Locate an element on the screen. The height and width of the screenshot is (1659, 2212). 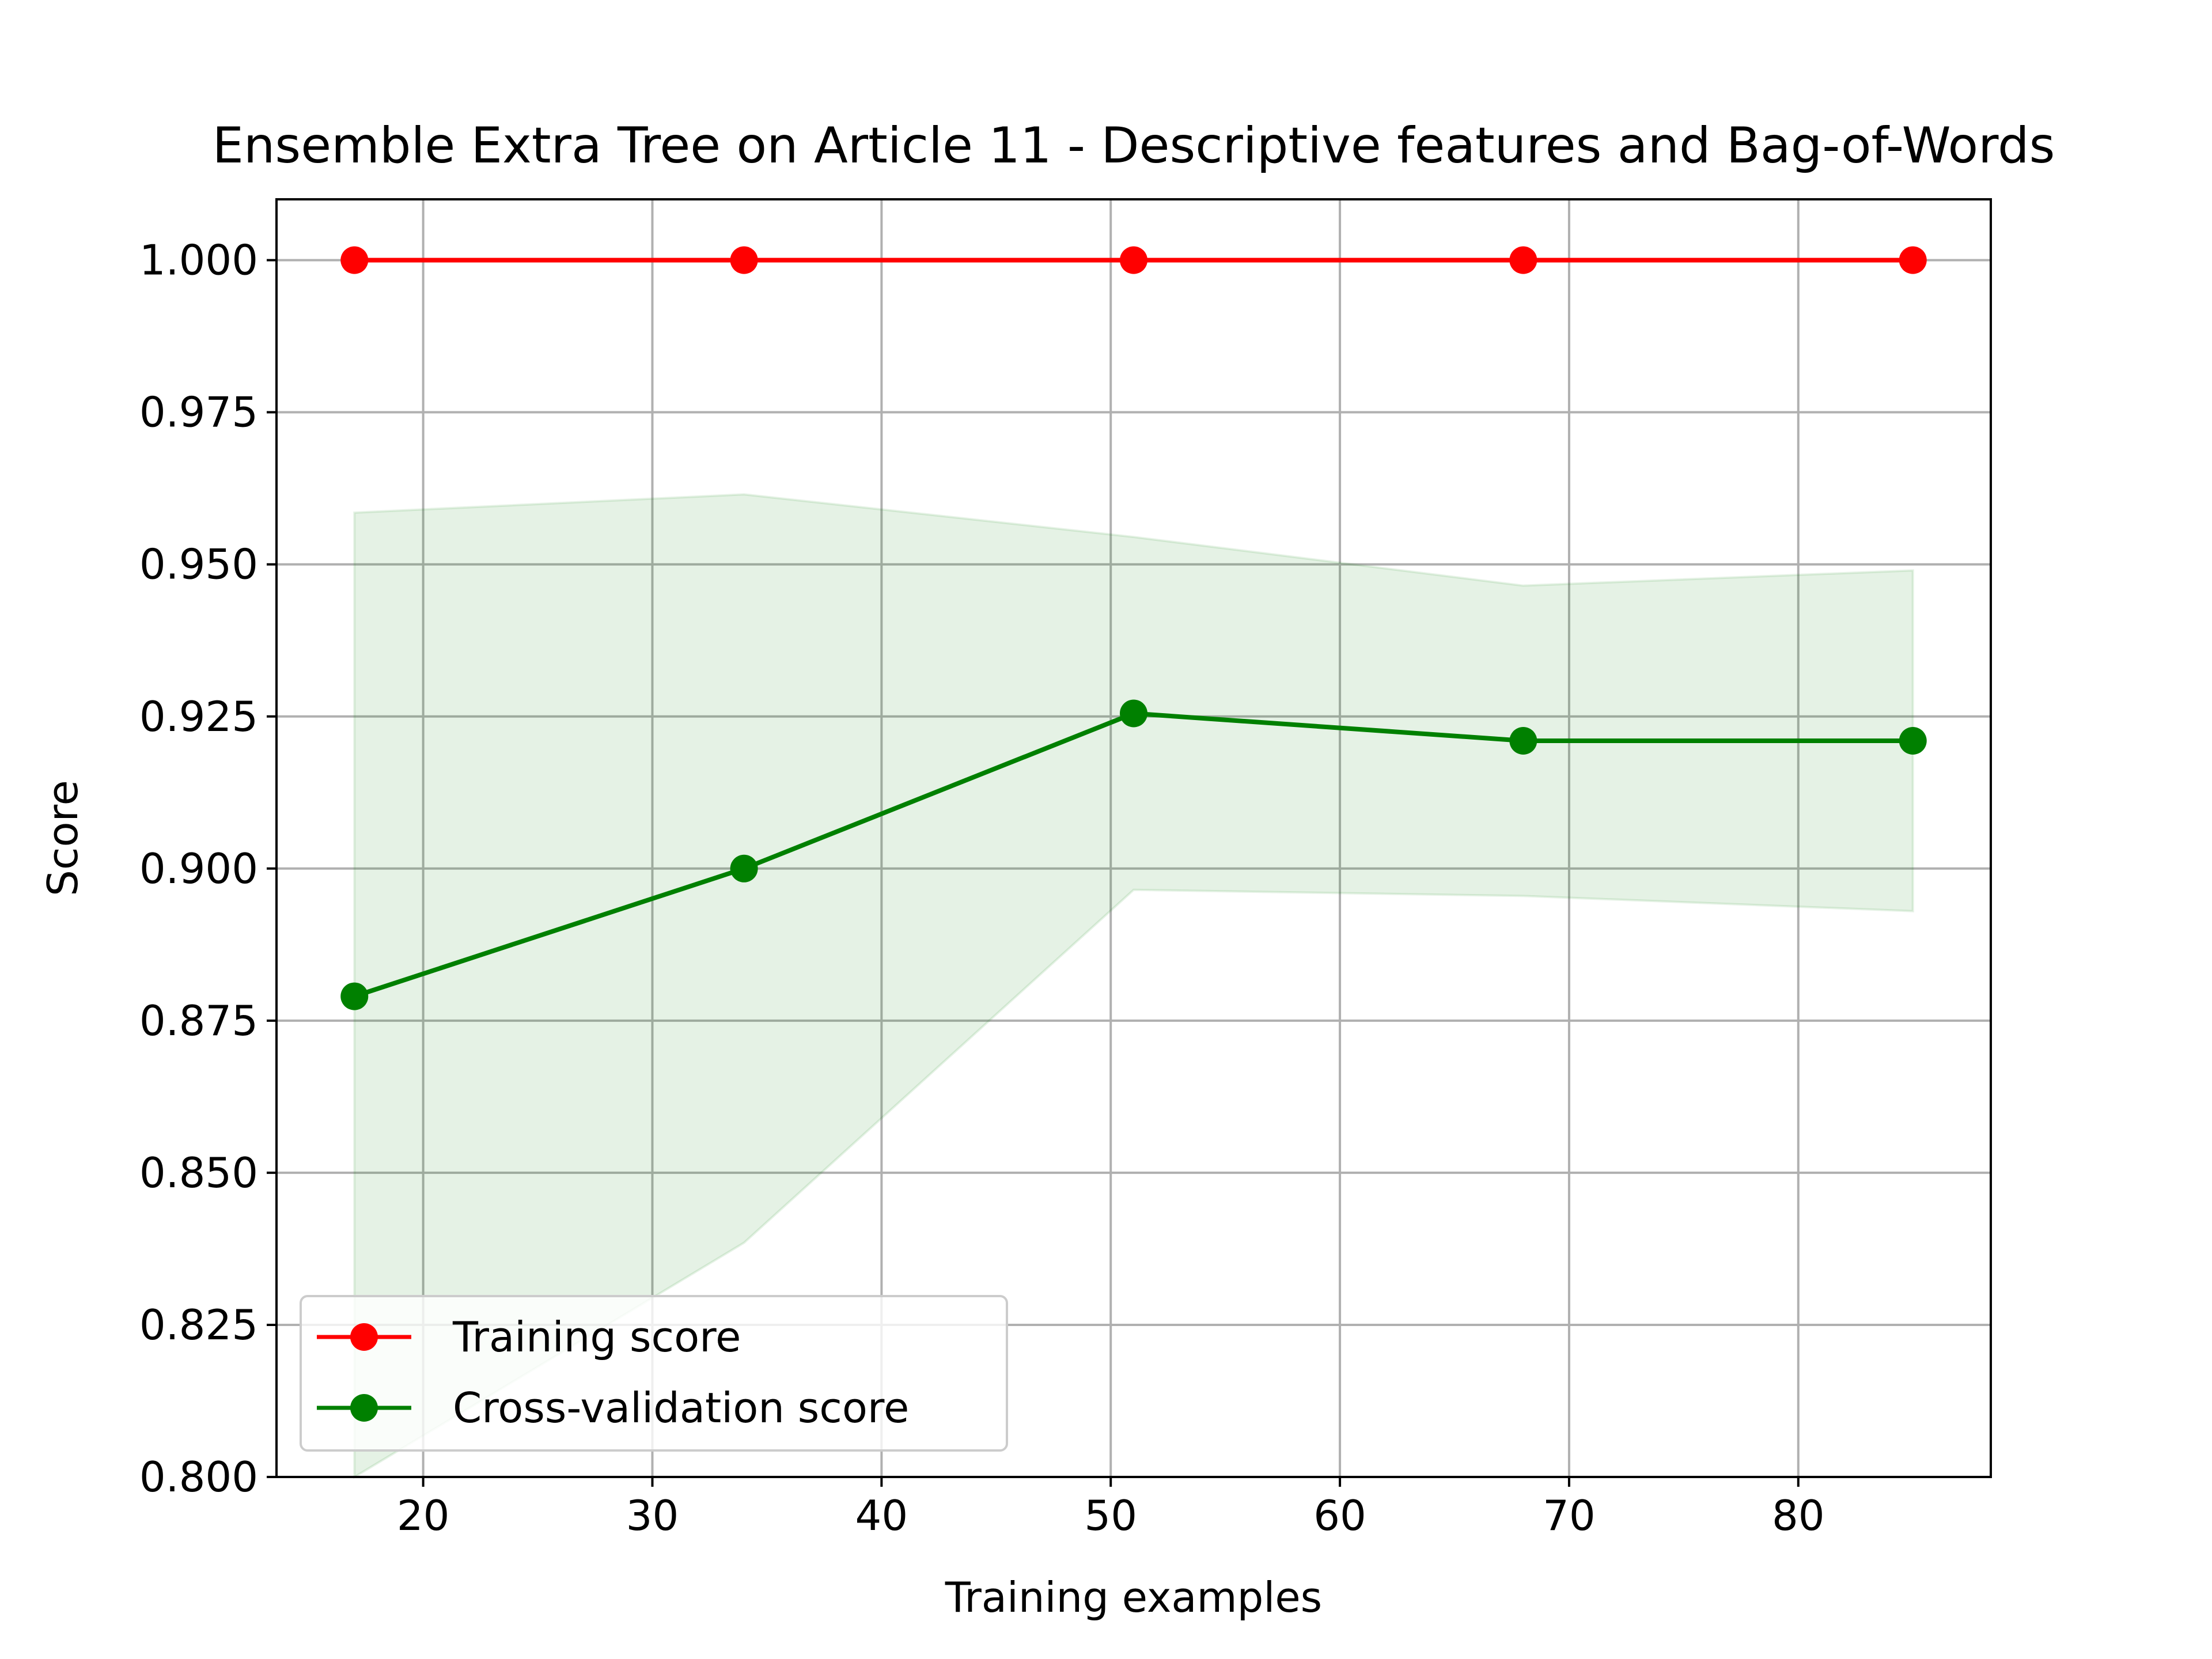
legend-box is located at coordinates (654, 1373).